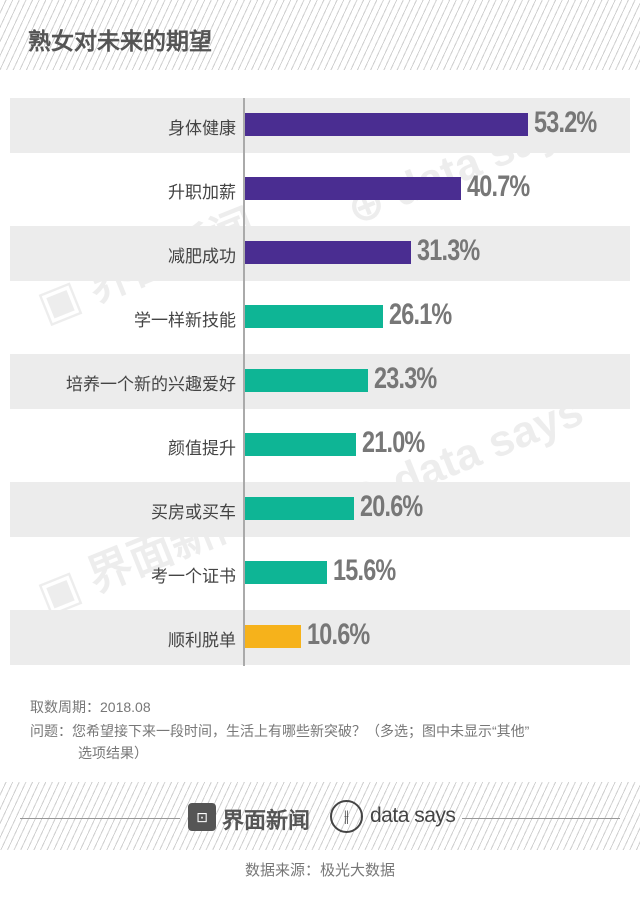 The height and width of the screenshot is (899, 640). I want to click on category-label: 培养一个新的兴趣爱好, so click(151, 384).